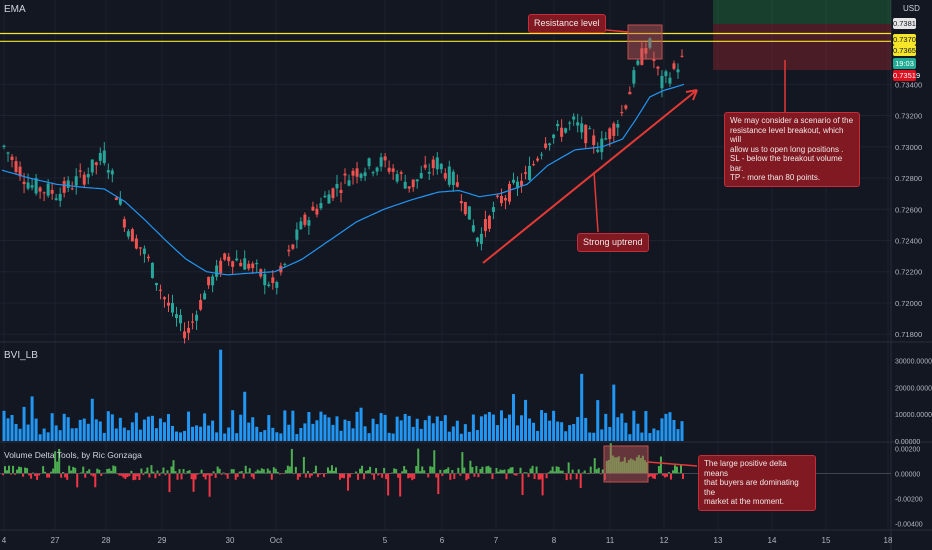  Describe the element at coordinates (385, 540) in the screenshot. I see `time-tick-label: 5` at that location.